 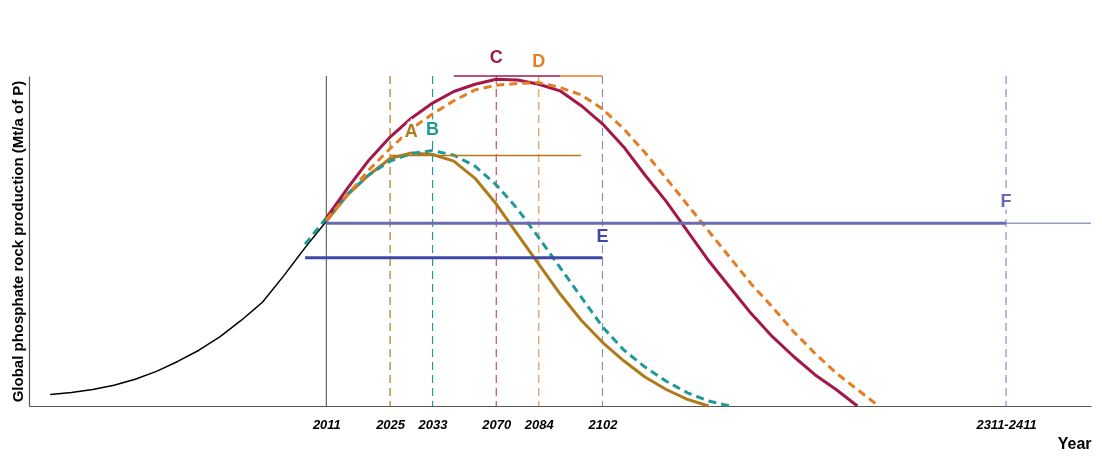 What do you see at coordinates (411, 130) in the screenshot?
I see `series-label: A` at bounding box center [411, 130].